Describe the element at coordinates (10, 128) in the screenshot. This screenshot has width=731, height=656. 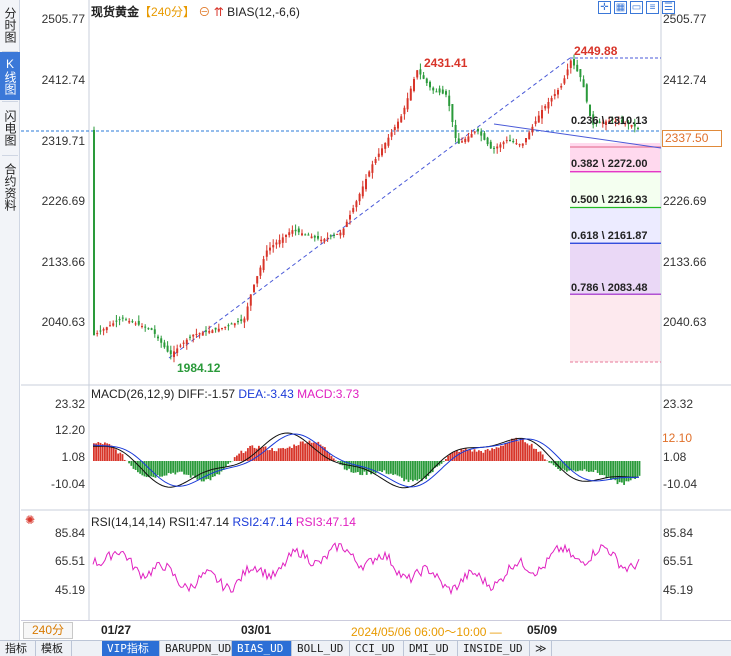
I see `tab-lightning: 闪电图` at that location.